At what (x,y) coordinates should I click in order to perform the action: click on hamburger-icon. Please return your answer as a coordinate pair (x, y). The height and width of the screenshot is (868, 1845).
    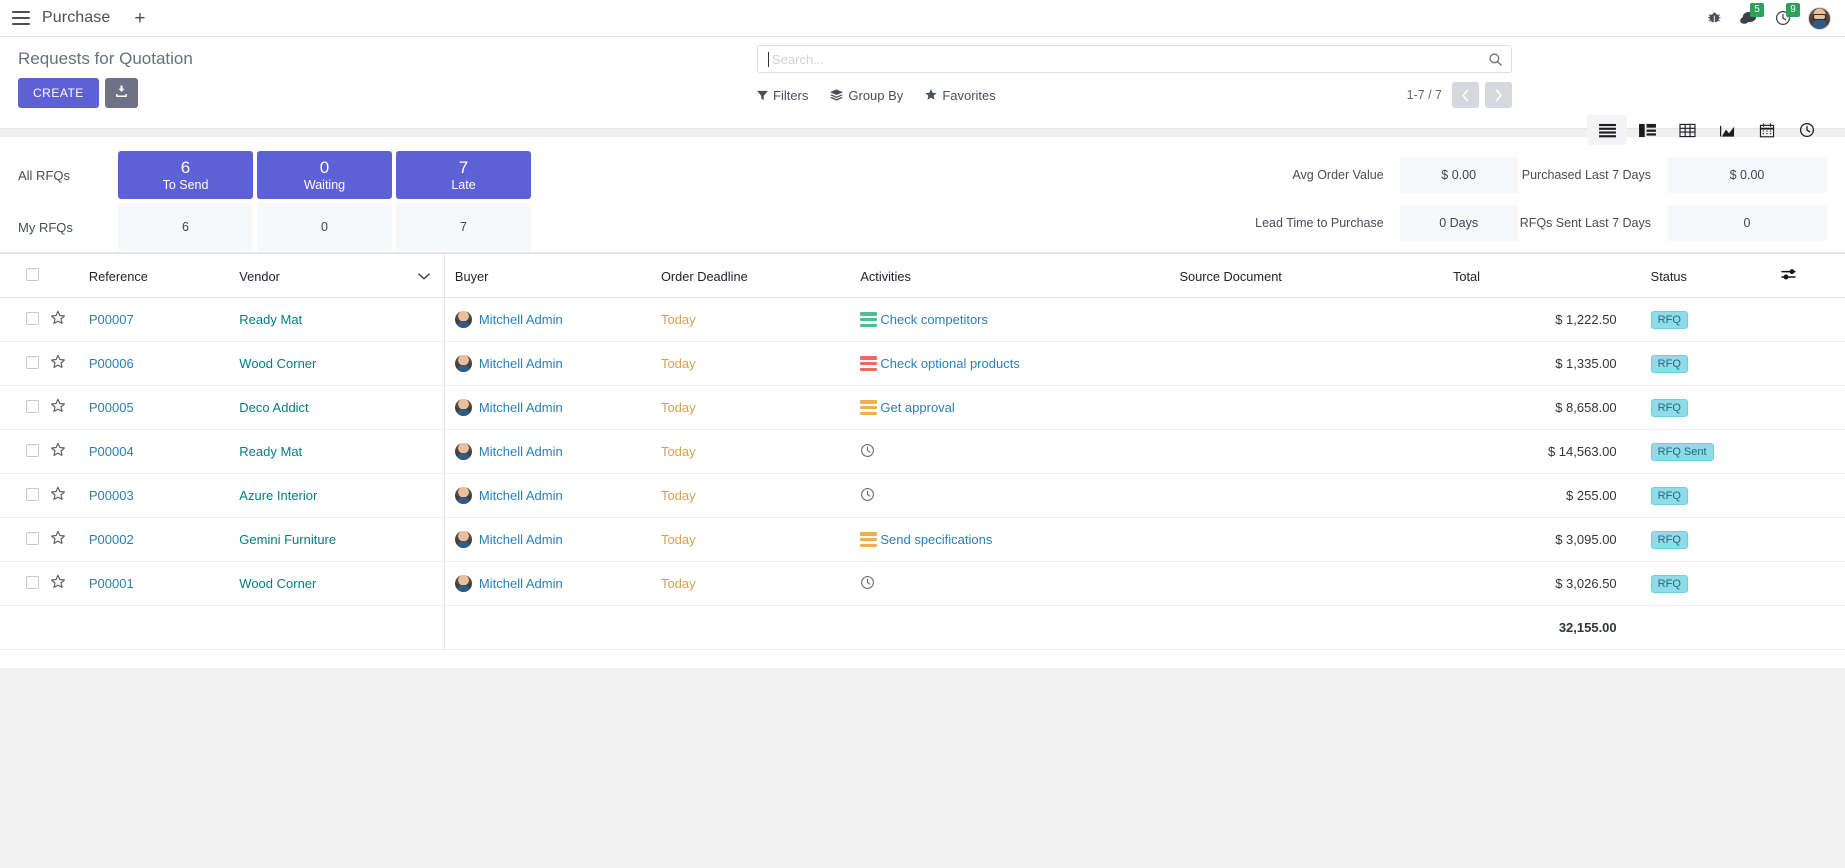
    Looking at the image, I should click on (21, 18).